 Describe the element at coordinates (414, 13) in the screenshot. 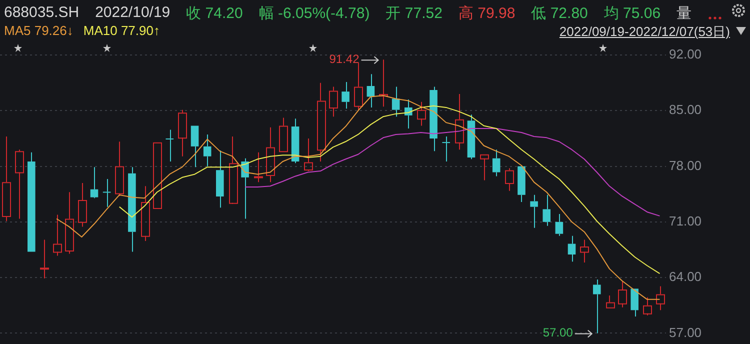

I see `text: 开 77.52` at that location.